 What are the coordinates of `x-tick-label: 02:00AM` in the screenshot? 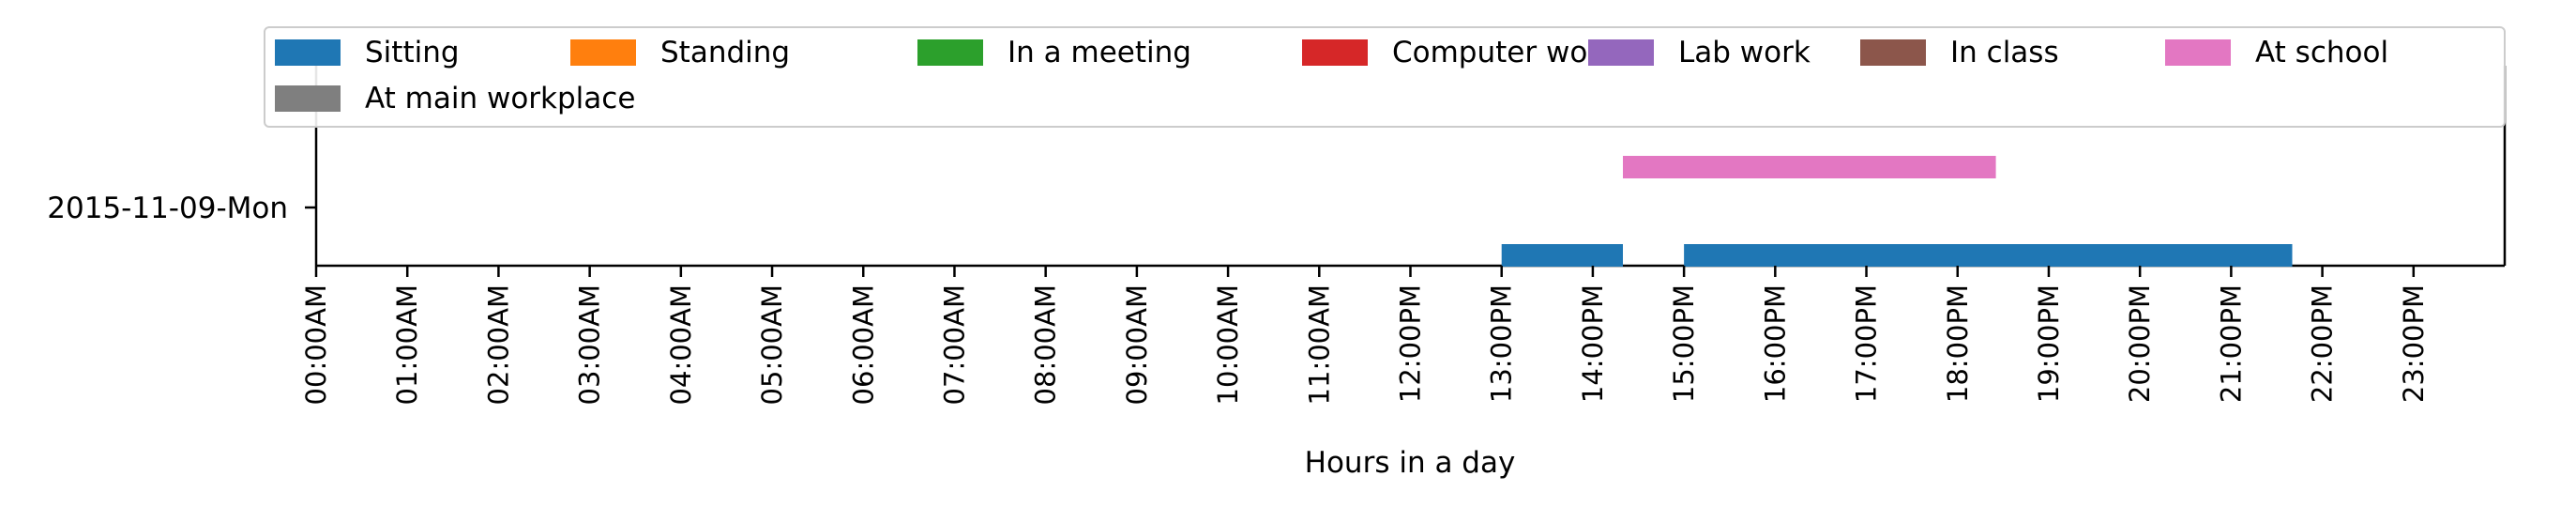 It's located at (498, 345).